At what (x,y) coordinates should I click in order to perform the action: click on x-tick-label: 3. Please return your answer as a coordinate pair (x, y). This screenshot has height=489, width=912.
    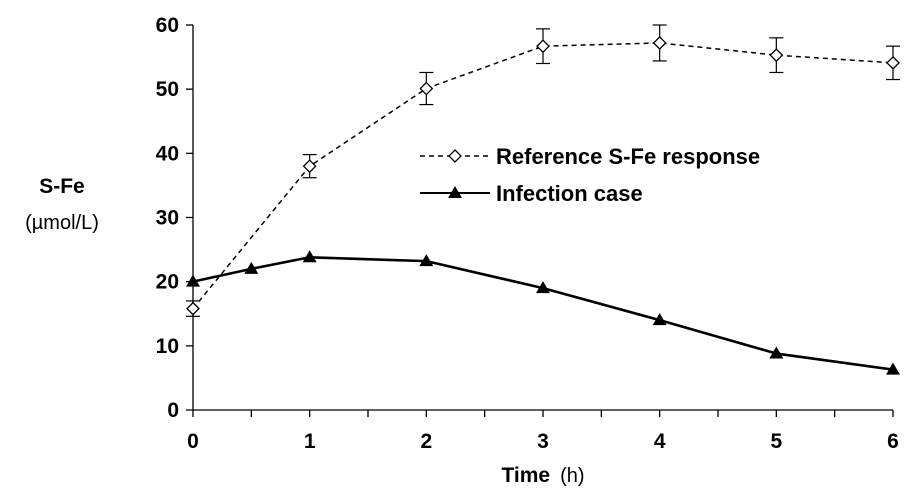
    Looking at the image, I should click on (543, 441).